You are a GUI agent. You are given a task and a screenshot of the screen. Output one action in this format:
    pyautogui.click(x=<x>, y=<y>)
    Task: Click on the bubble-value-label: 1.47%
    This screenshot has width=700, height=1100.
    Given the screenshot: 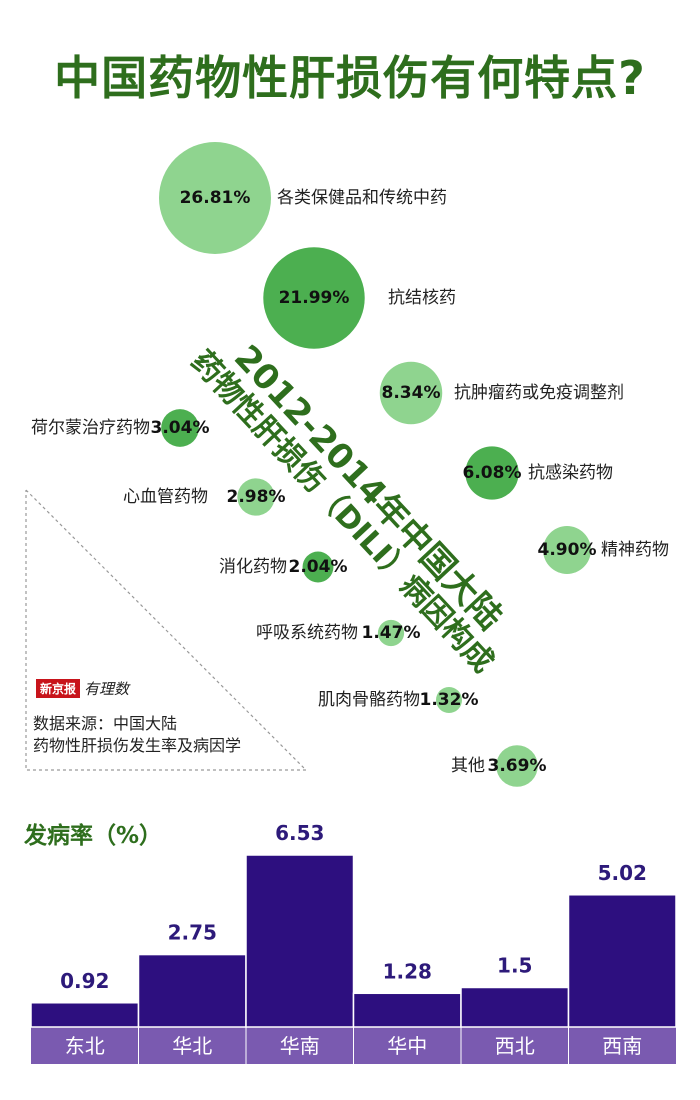 What is the action you would take?
    pyautogui.click(x=391, y=633)
    